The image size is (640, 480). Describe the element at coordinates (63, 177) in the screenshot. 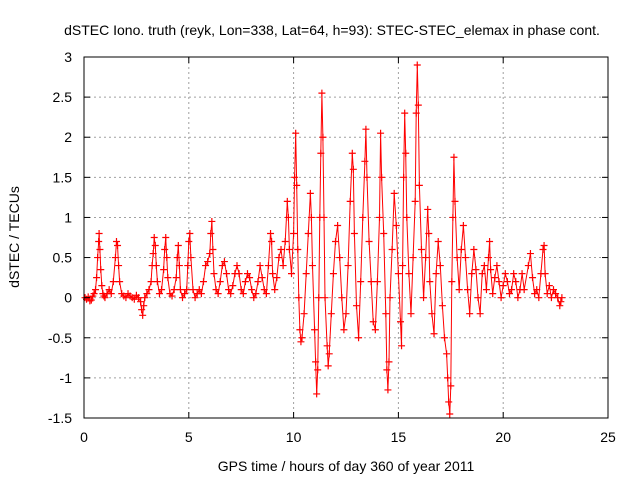

I see `y-tick-label: 1.5` at that location.